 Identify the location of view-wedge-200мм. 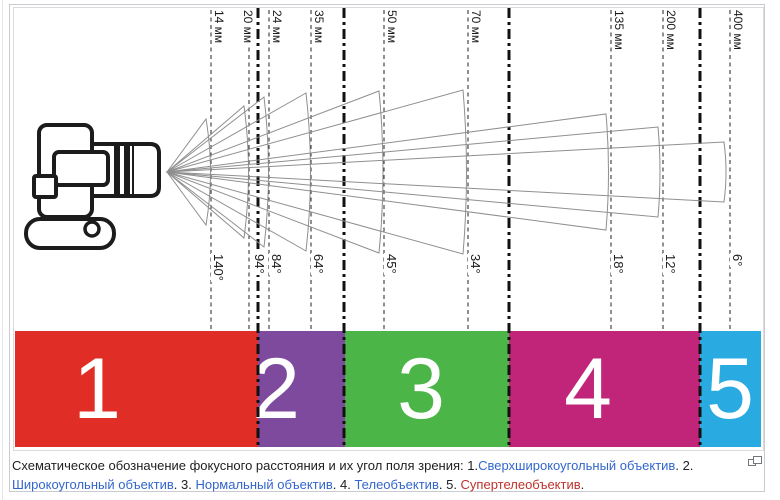
(413, 172).